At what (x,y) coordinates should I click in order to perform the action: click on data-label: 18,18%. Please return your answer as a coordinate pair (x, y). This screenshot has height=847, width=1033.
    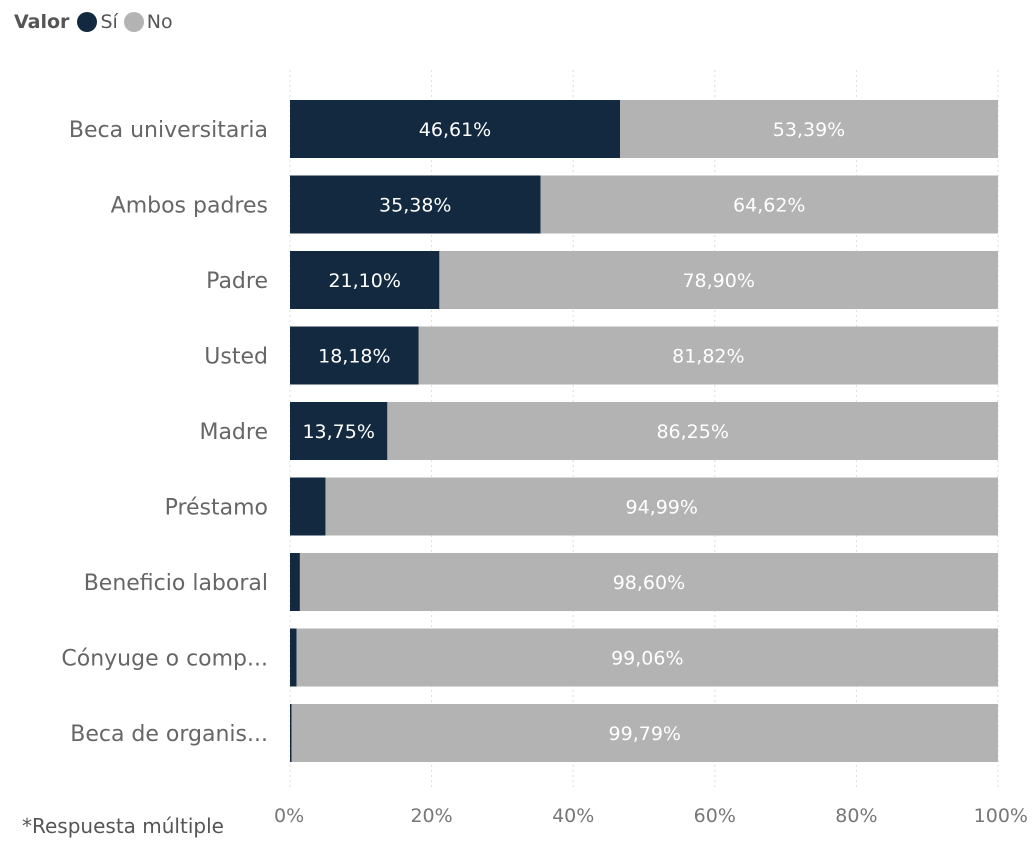
    Looking at the image, I should click on (354, 357).